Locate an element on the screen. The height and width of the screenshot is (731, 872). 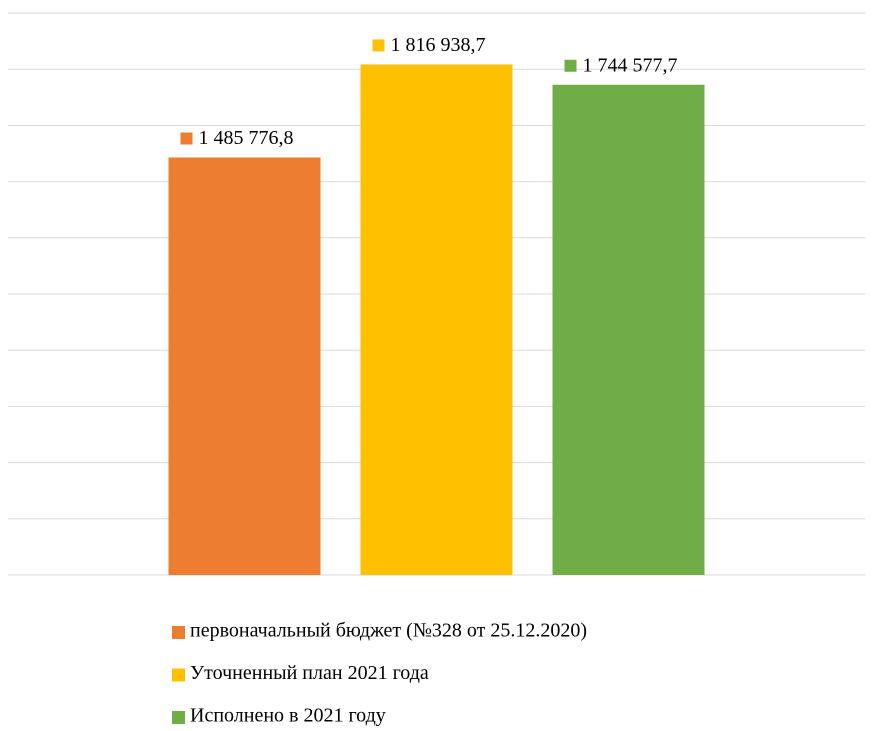
value-label: 1 485 776,8 is located at coordinates (246, 138).